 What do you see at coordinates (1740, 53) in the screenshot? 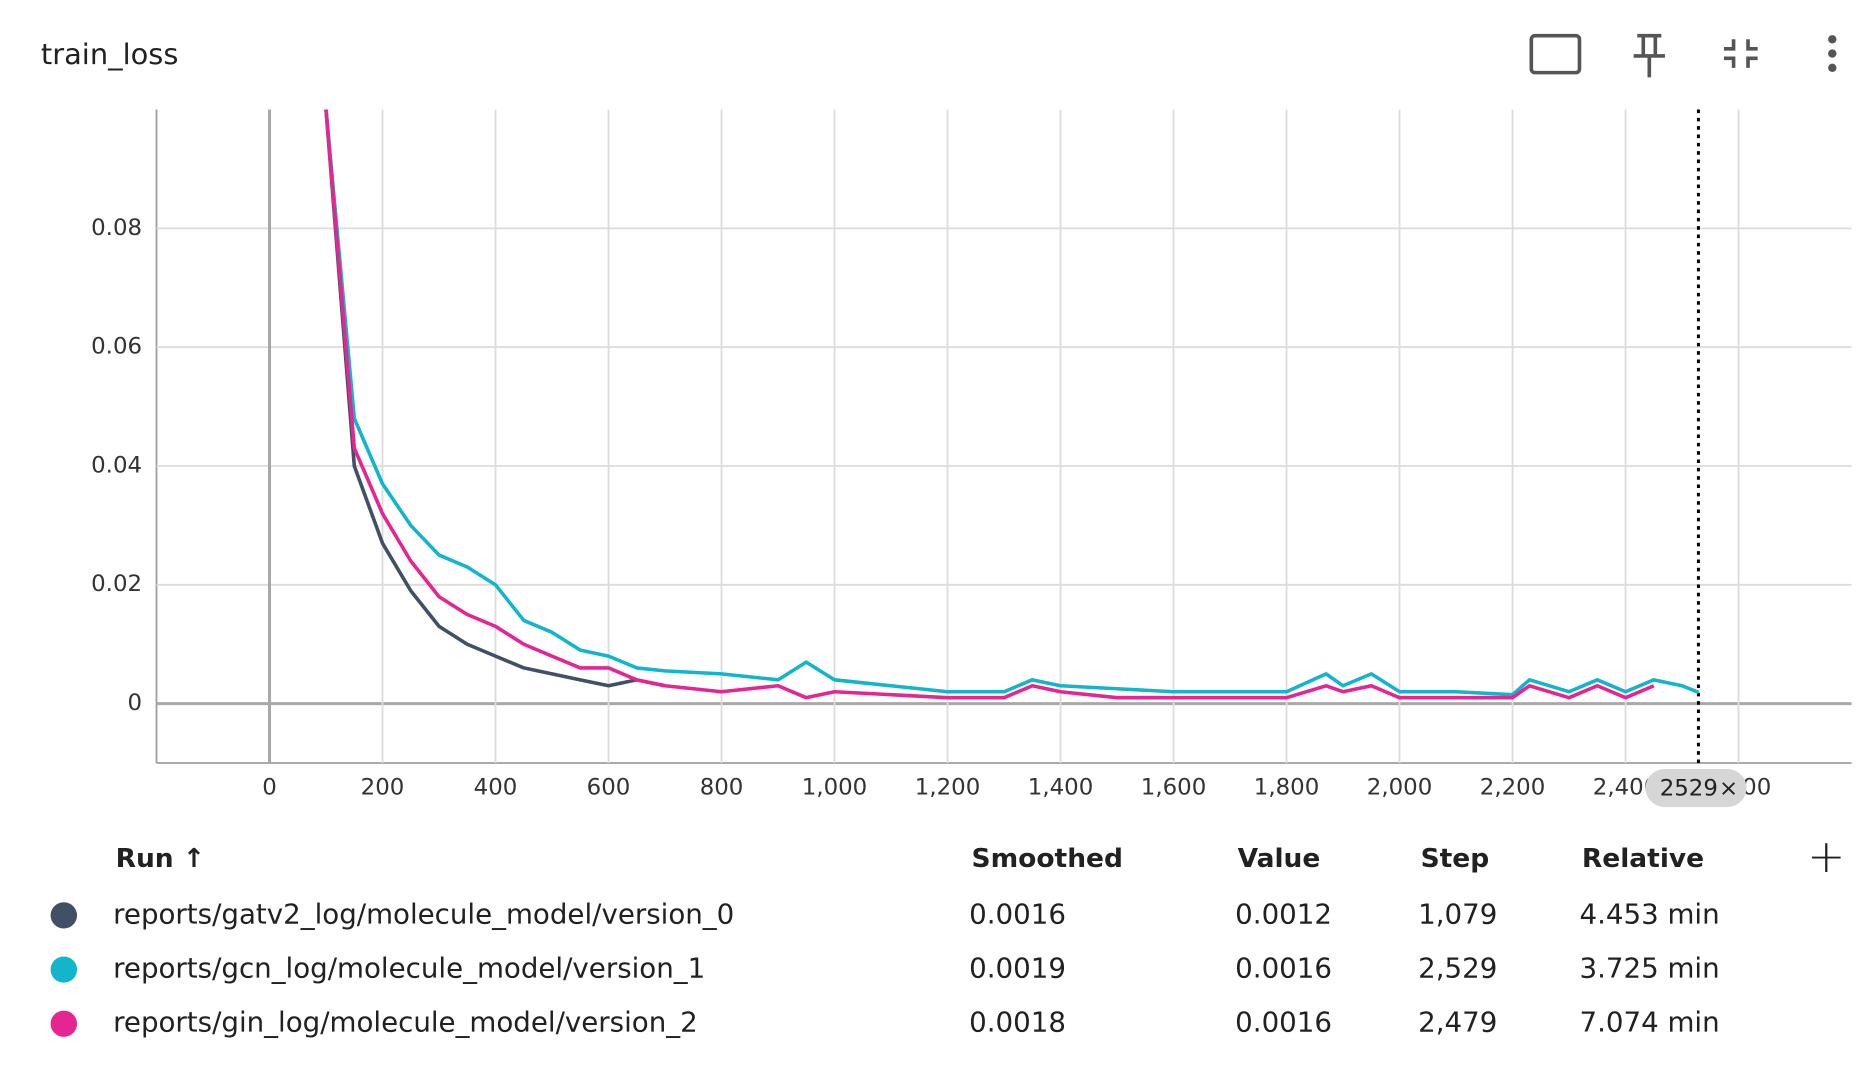
I see `collapse-button` at bounding box center [1740, 53].